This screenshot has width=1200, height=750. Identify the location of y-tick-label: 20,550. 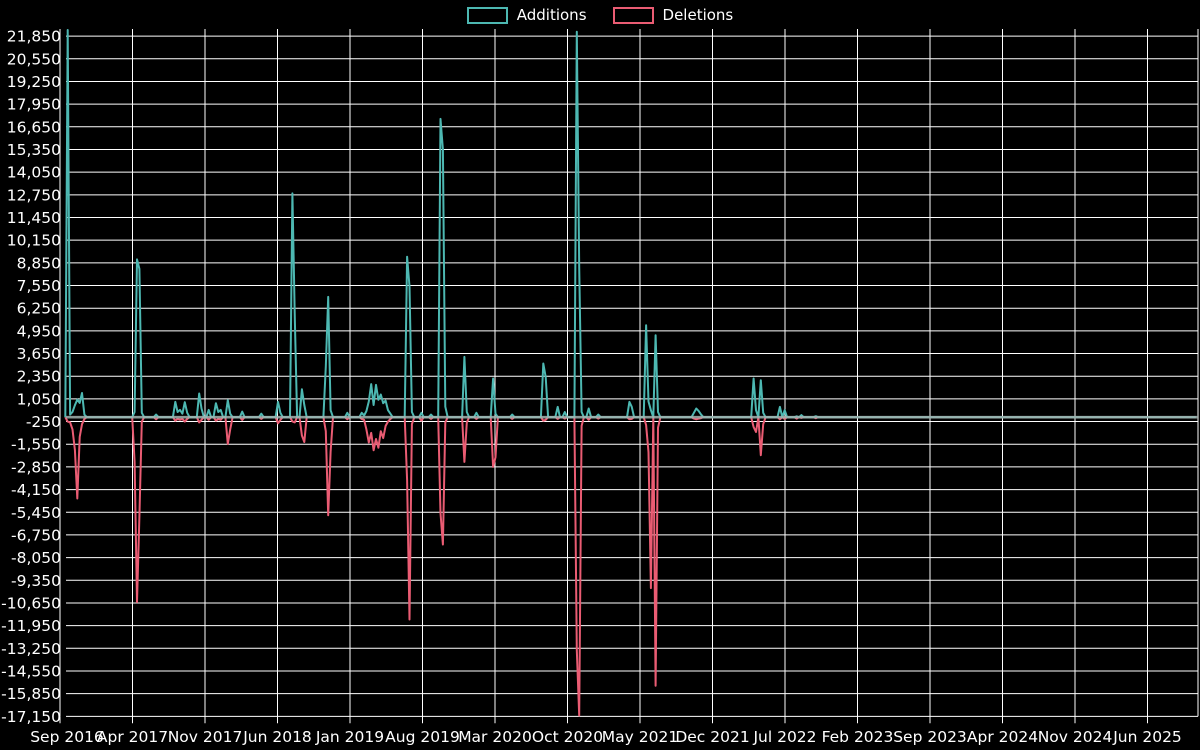
(34, 59).